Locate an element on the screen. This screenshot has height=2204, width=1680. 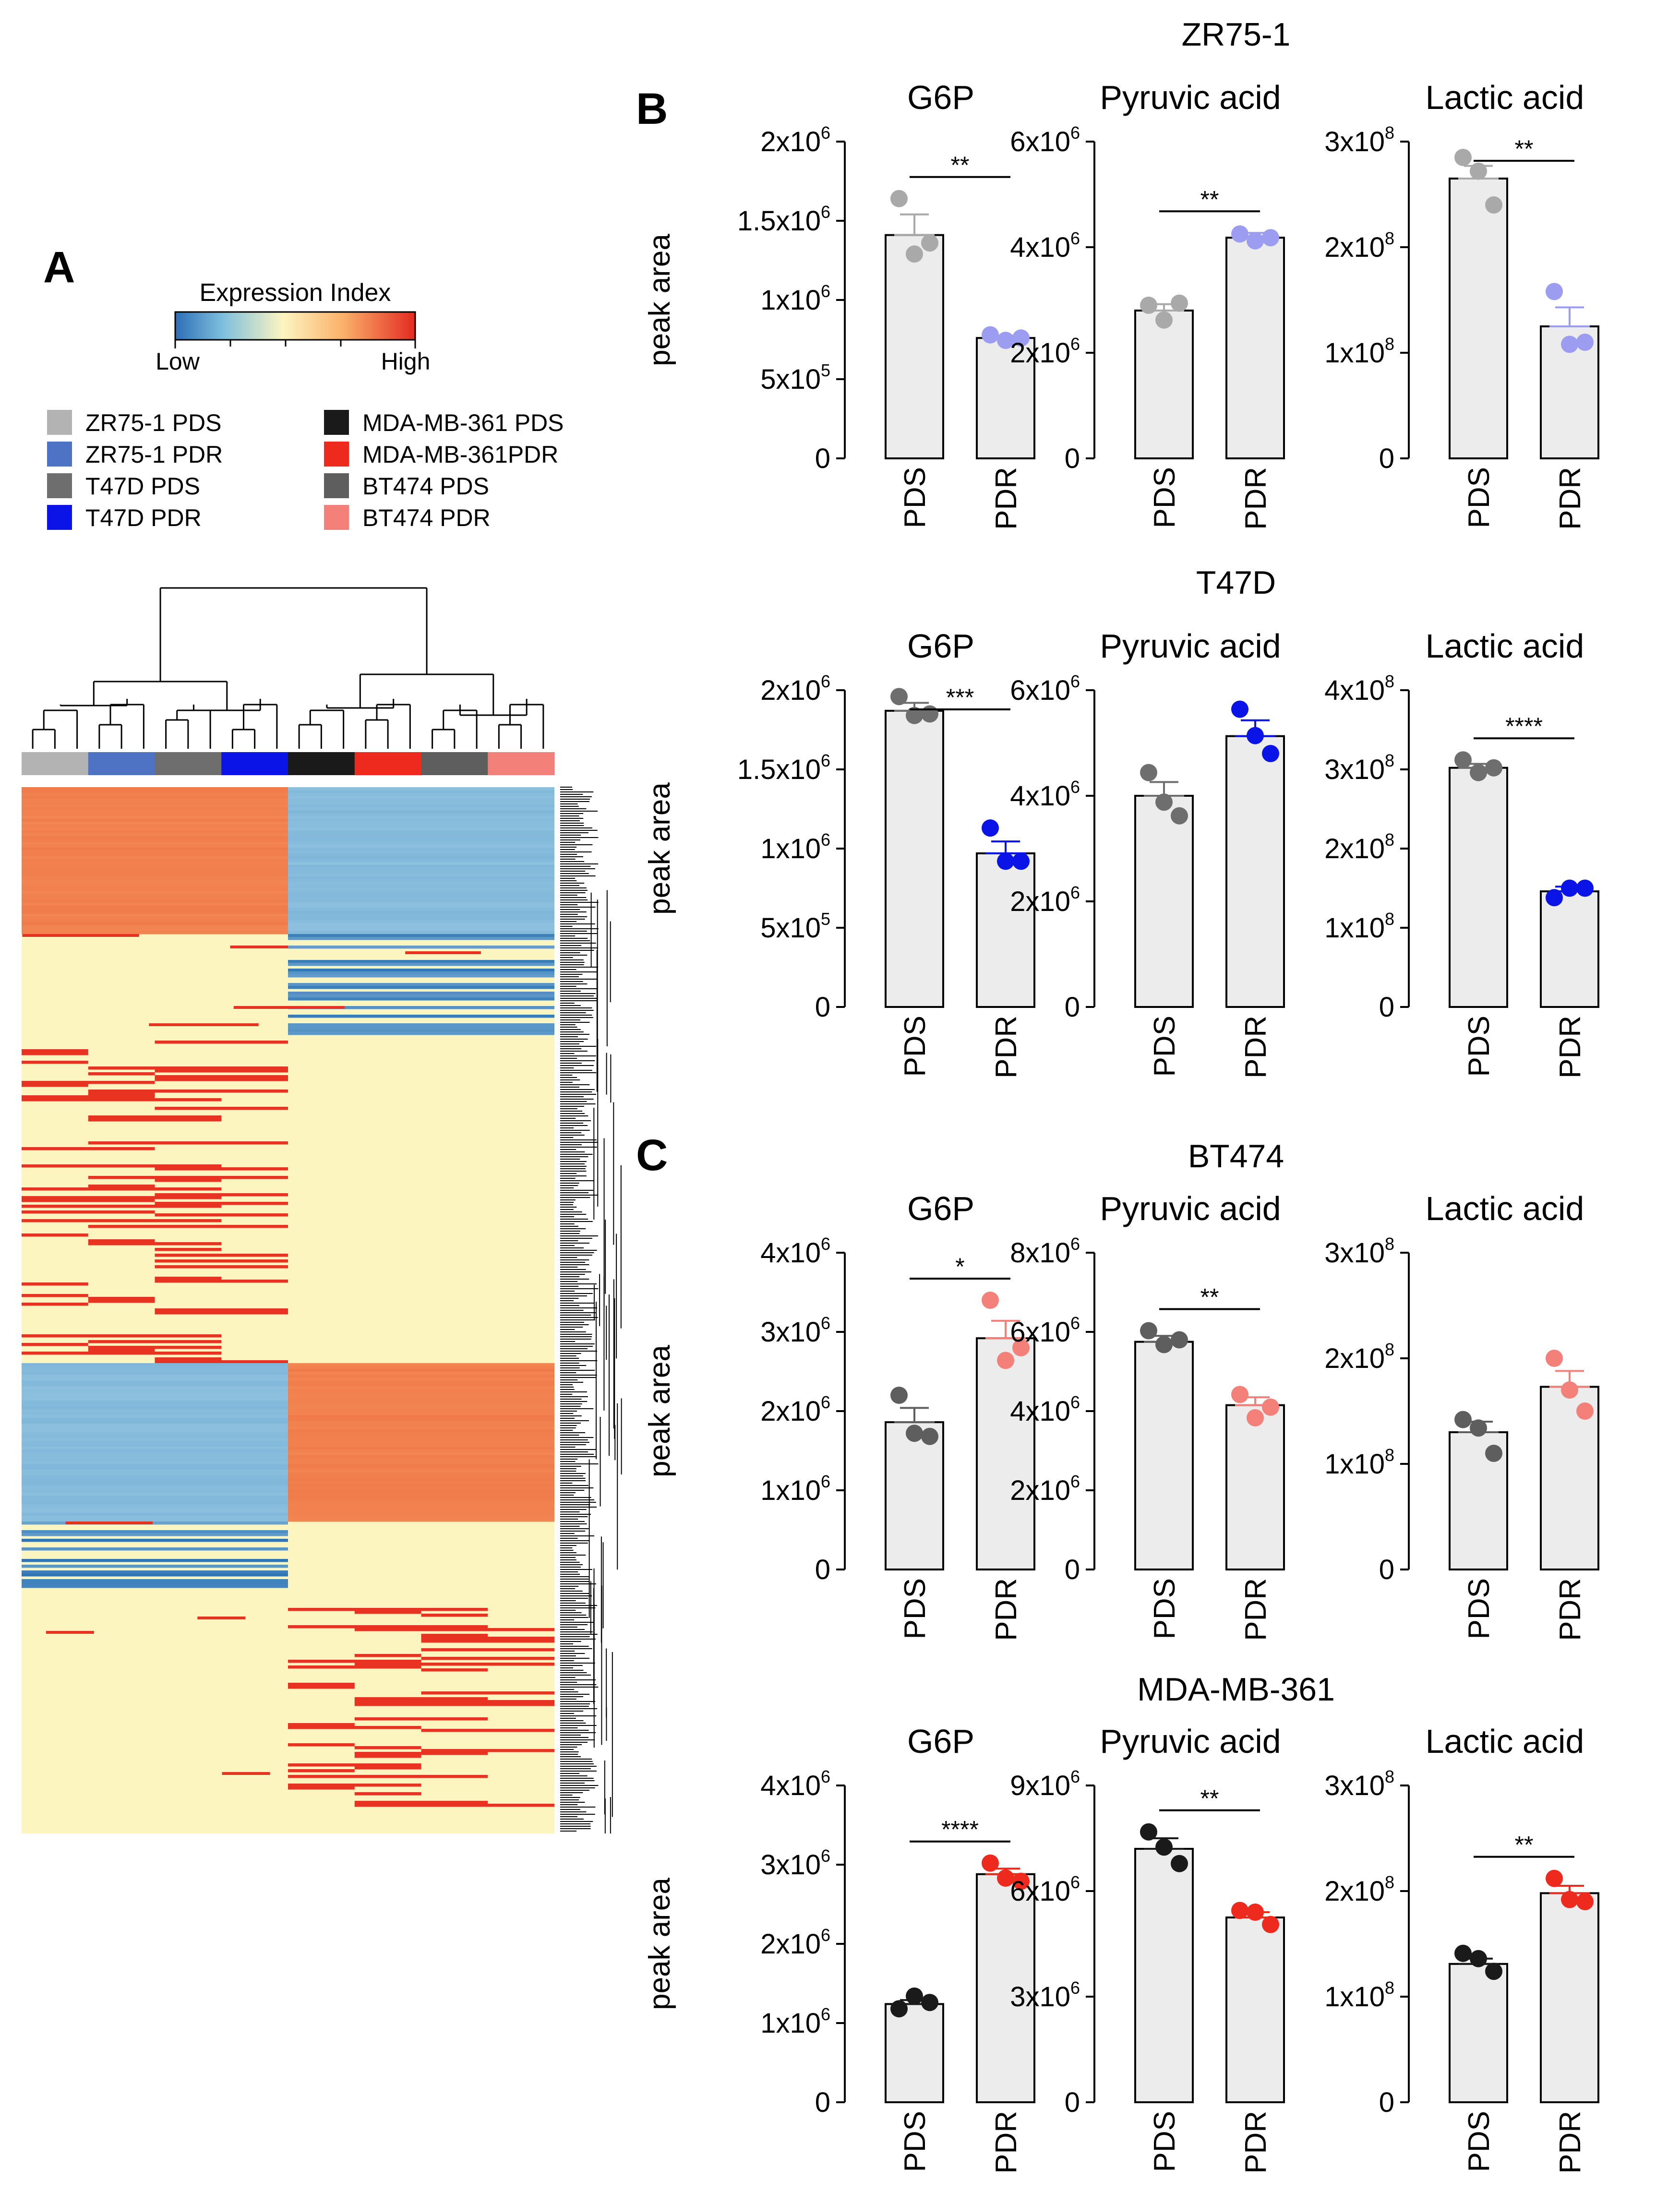
bar-pds is located at coordinates (1478, 319).